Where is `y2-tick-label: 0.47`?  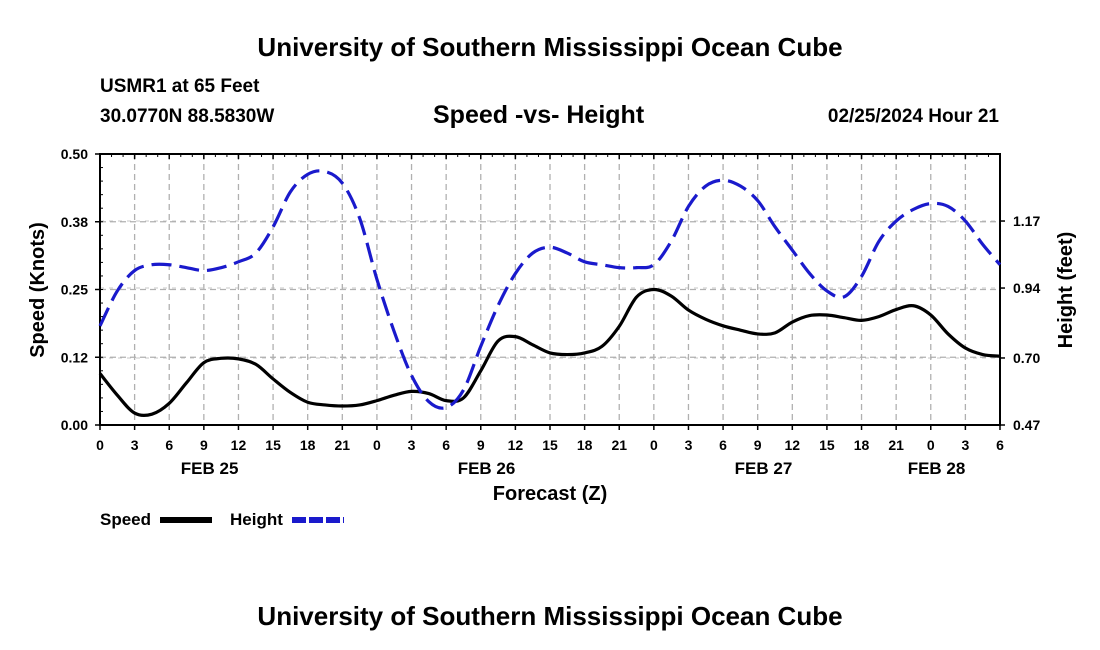 y2-tick-label: 0.47 is located at coordinates (1026, 425).